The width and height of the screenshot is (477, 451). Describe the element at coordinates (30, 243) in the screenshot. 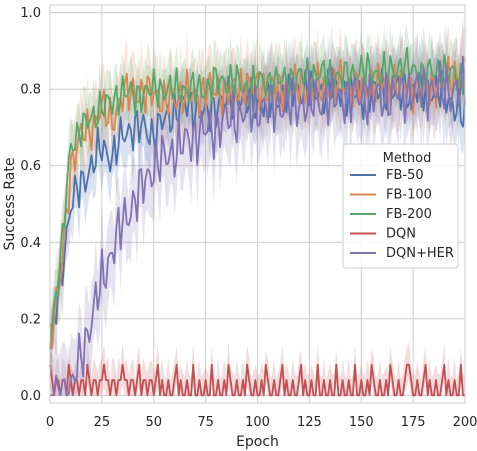

I see `y-tick-label: 0.4` at that location.